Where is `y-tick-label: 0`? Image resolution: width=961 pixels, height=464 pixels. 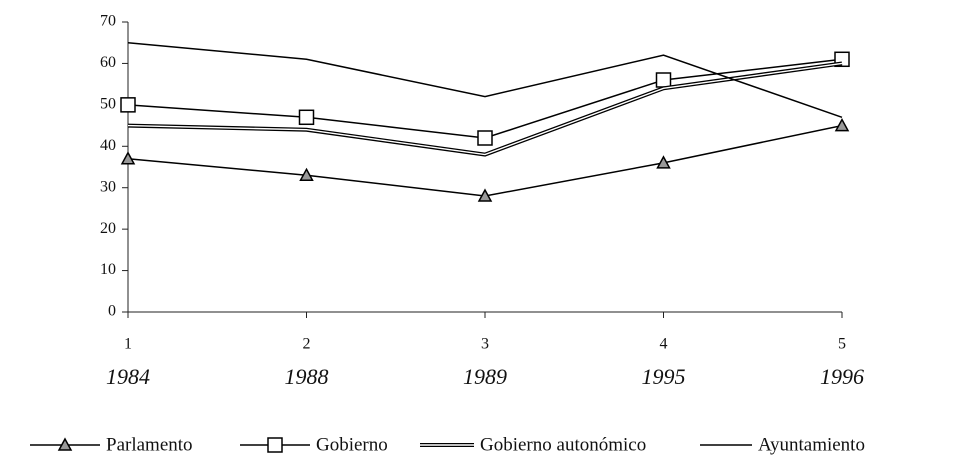
y-tick-label: 0 is located at coordinates (112, 311).